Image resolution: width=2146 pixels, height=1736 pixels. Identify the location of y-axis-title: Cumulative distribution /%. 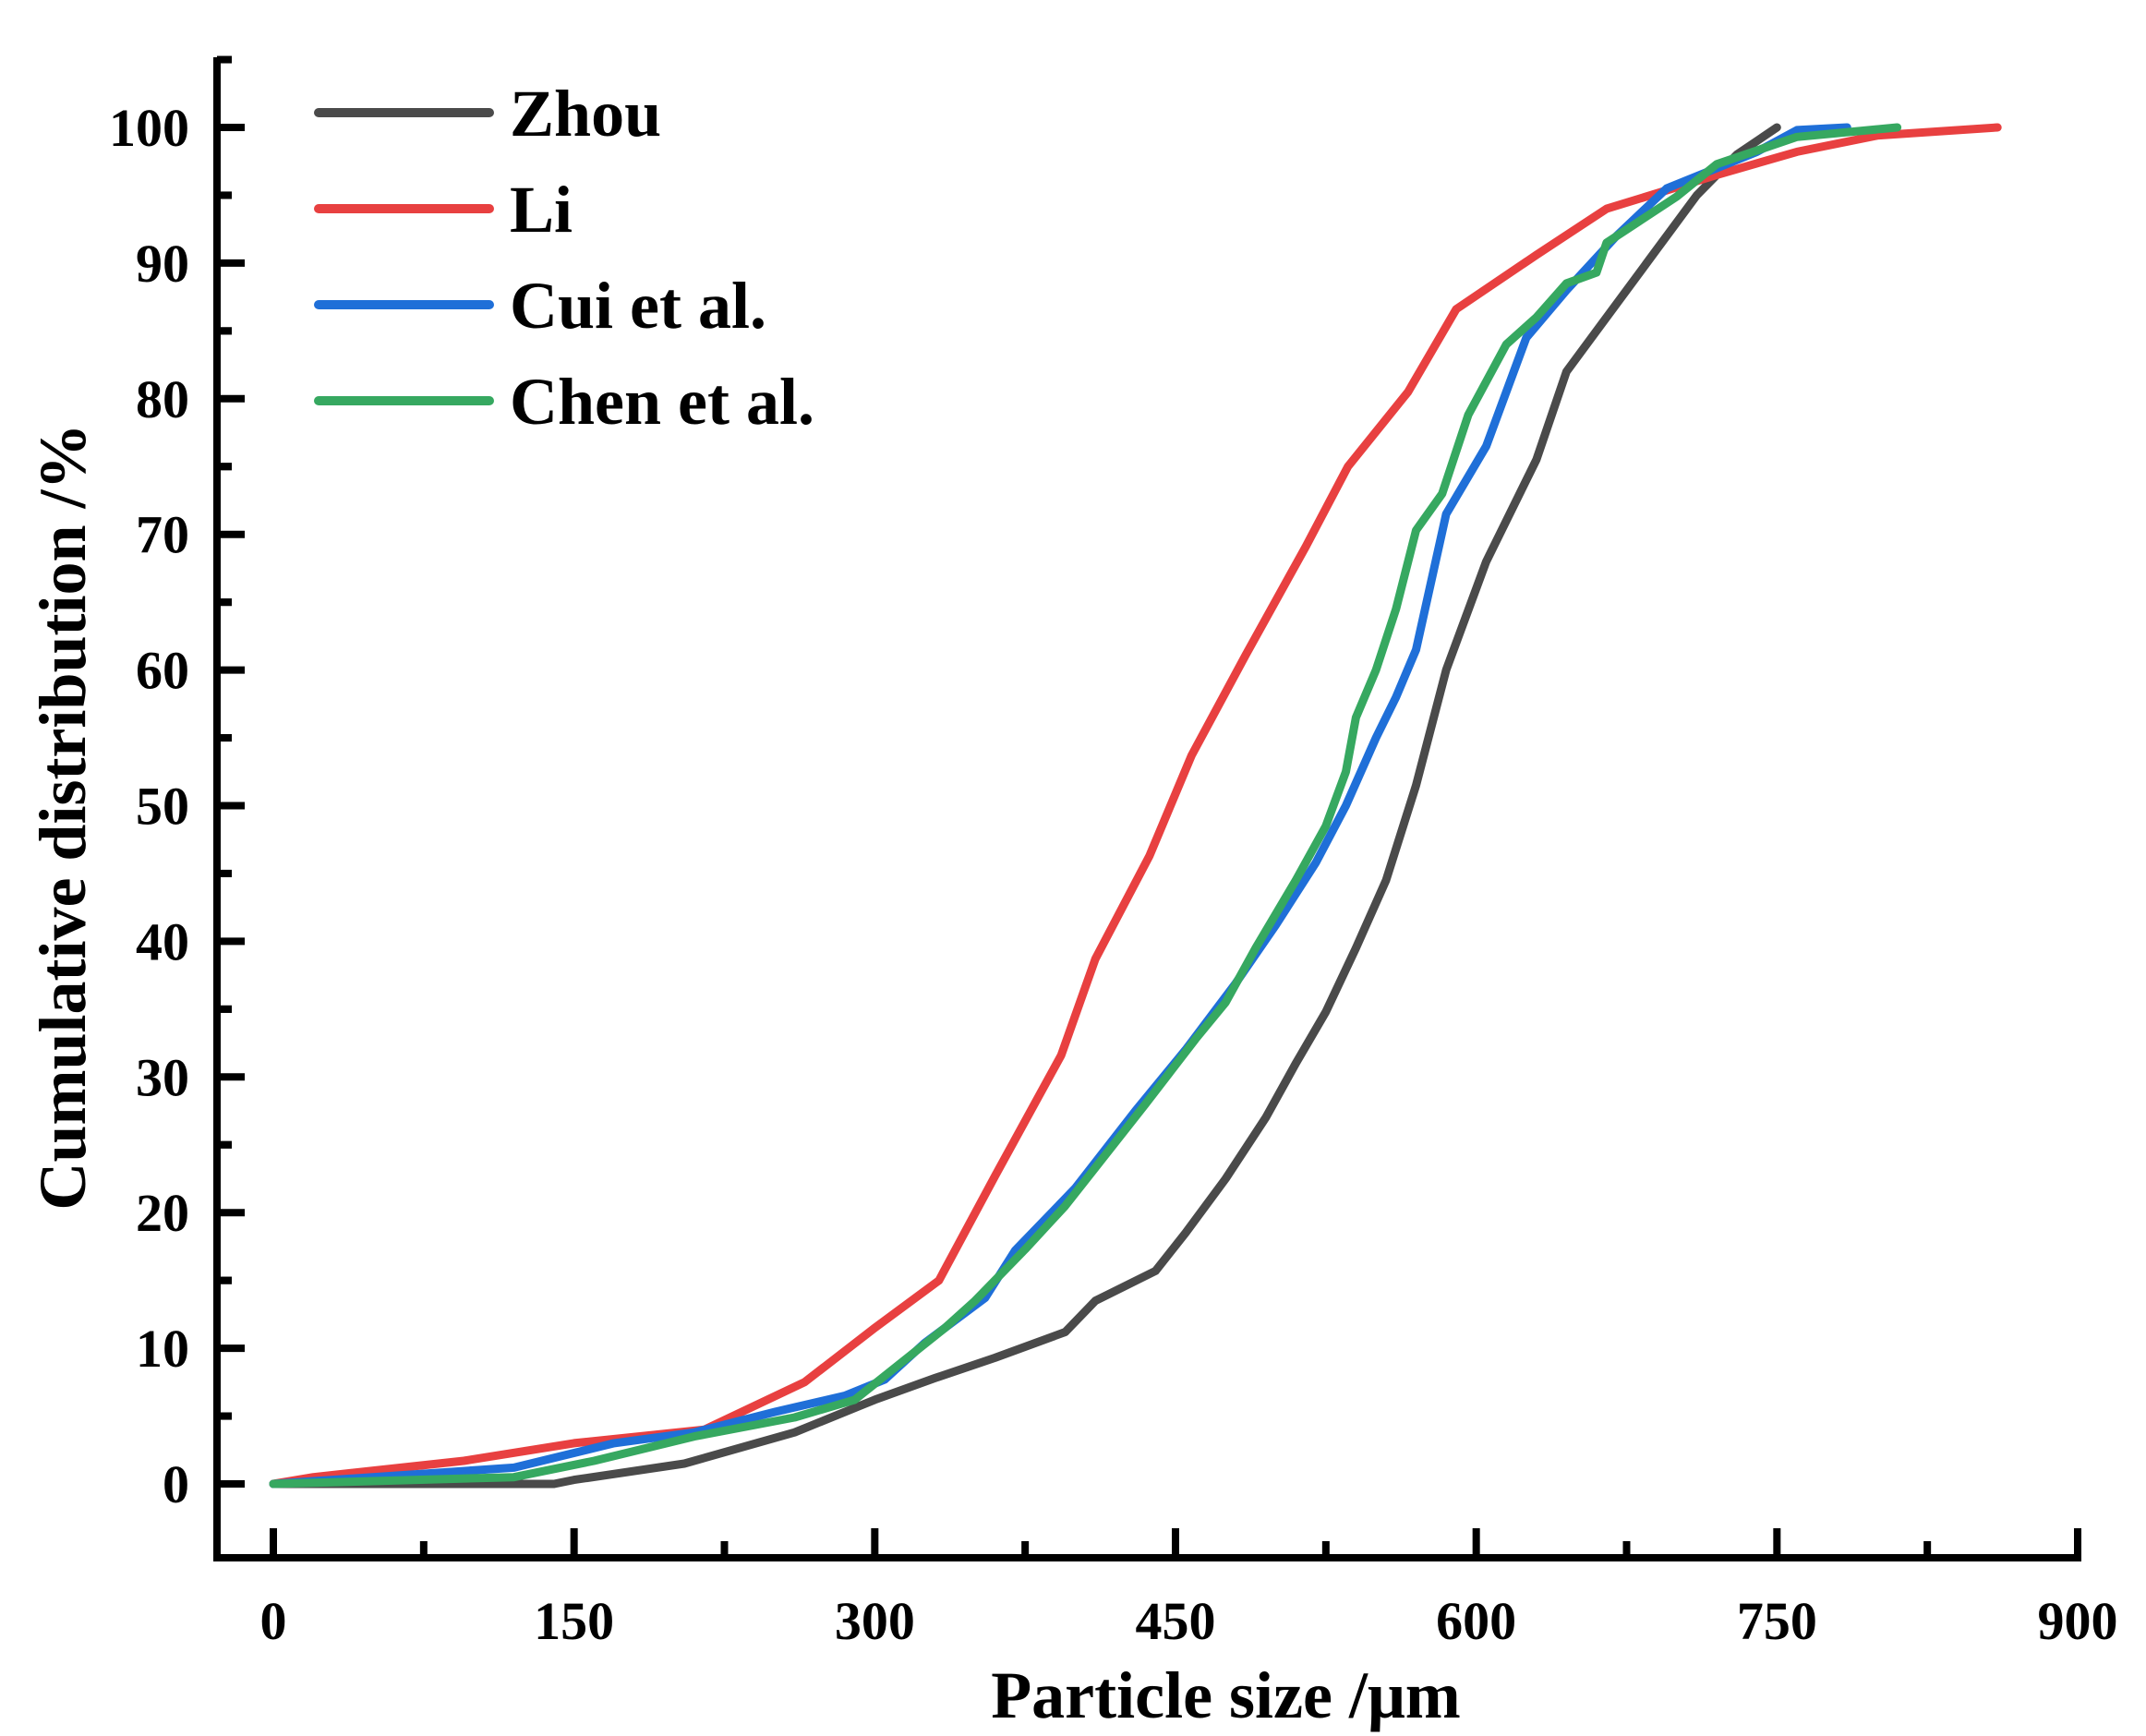
(63, 816).